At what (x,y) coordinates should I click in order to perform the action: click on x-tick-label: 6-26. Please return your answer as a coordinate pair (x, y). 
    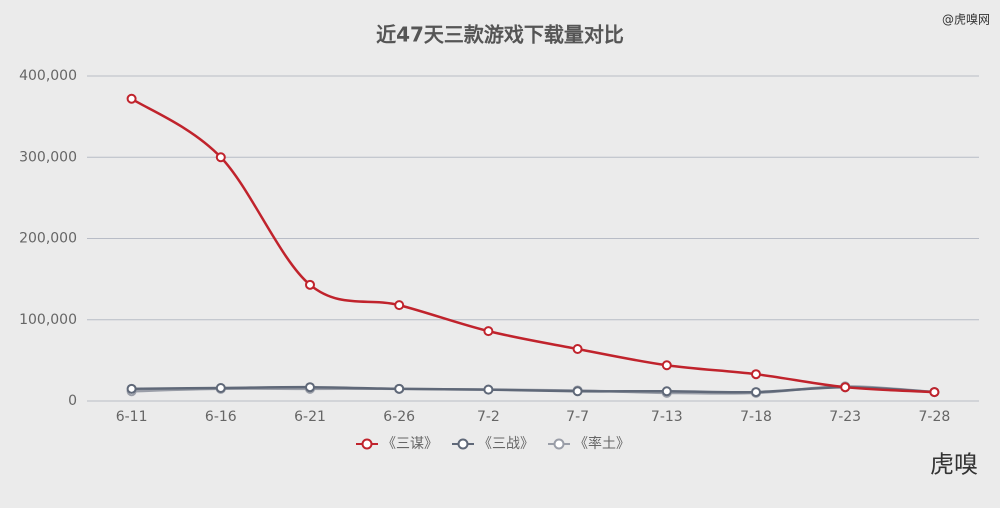
    Looking at the image, I should click on (399, 417).